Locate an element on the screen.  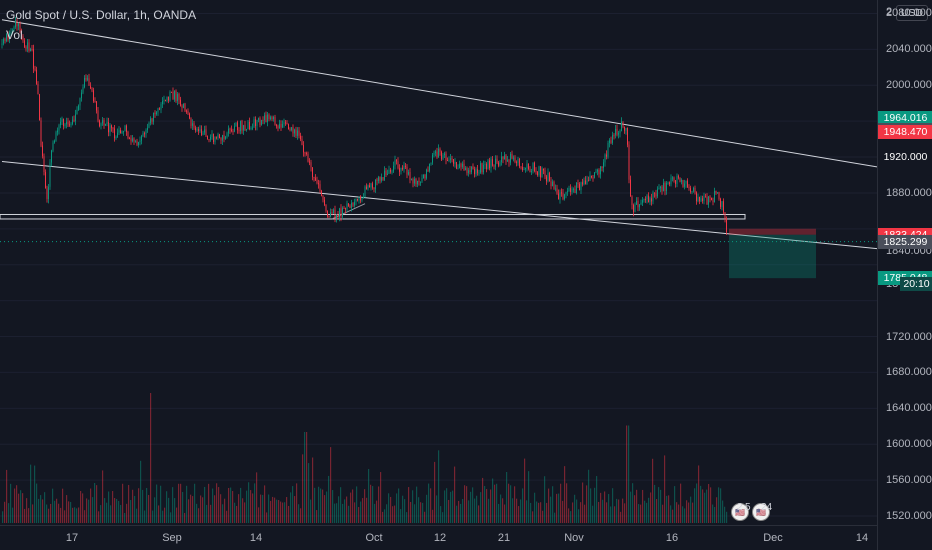
symbol-title: Gold Spot / U.S. Dollar, 1h, OANDA is located at coordinates (101, 15).